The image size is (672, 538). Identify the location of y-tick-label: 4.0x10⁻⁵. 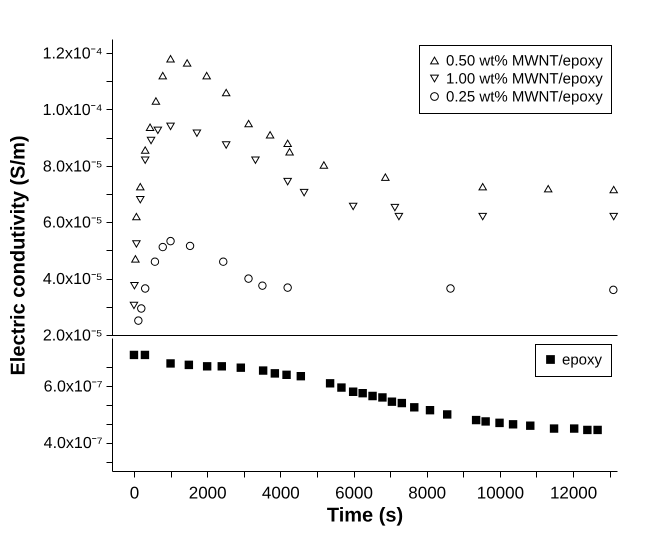
(72, 279).